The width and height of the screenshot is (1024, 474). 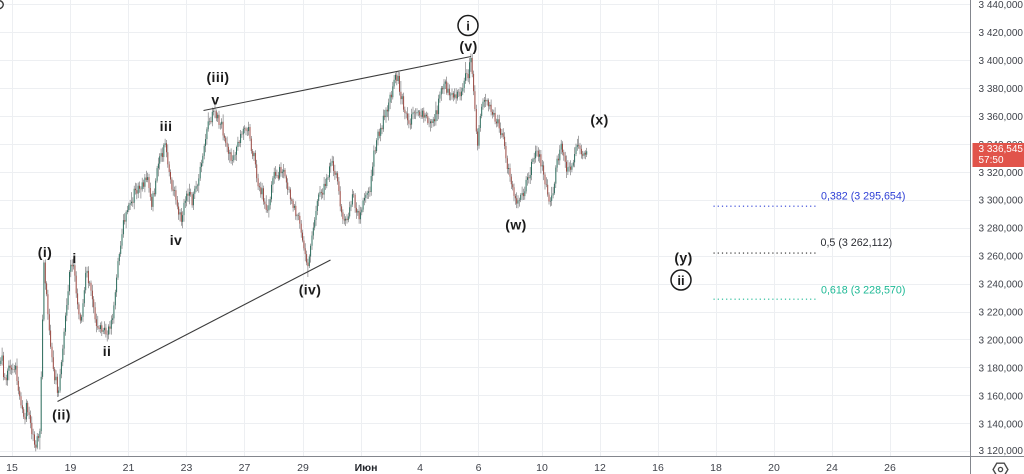 I want to click on svg-text: 0,5 (3 262,112), so click(x=857, y=243).